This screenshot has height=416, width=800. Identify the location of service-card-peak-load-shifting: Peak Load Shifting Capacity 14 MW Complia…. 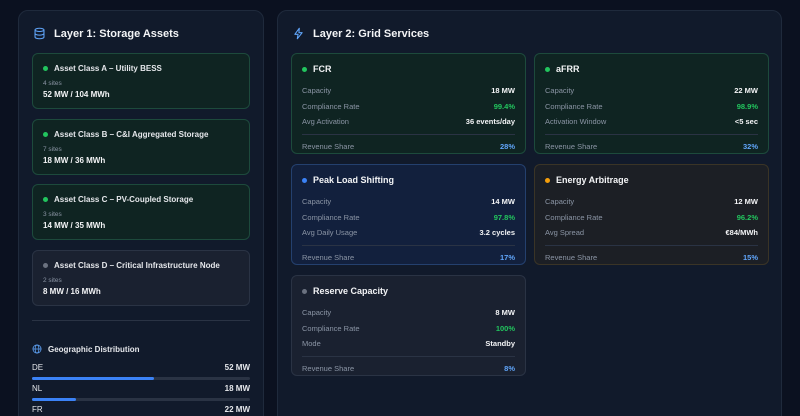
(408, 214).